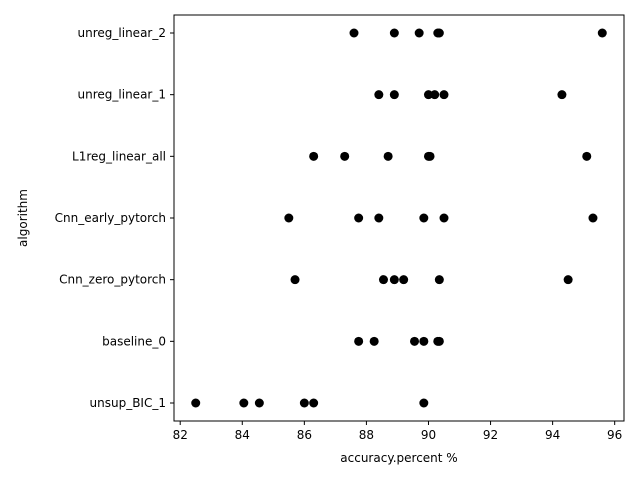 This screenshot has height=484, width=640. Describe the element at coordinates (552, 435) in the screenshot. I see `x-tick-label: 94` at that location.